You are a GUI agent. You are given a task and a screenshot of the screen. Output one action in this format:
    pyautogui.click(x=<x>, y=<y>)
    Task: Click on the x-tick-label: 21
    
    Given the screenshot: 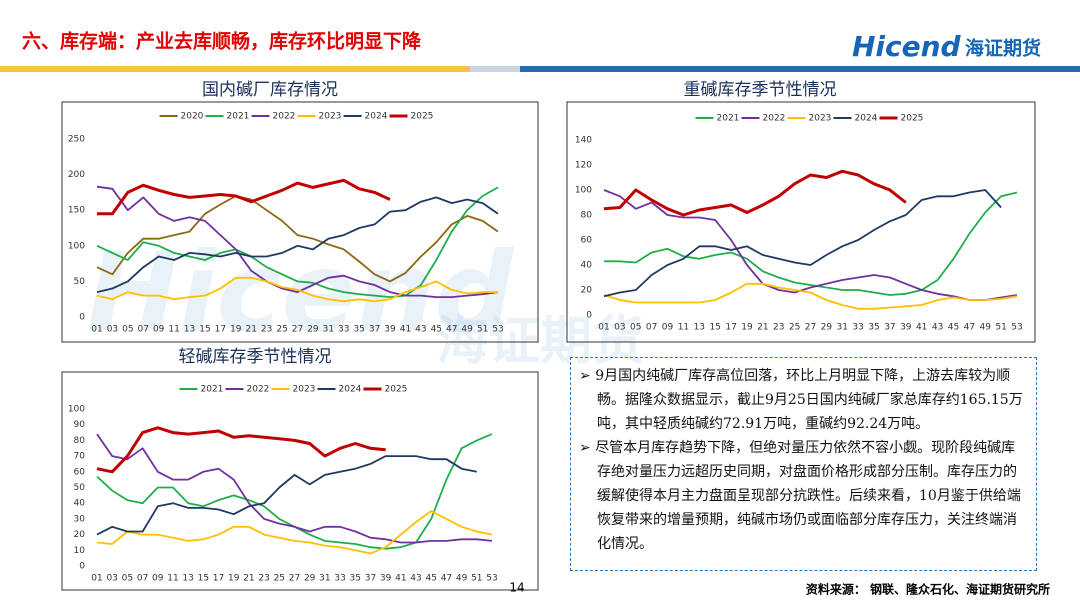 What is the action you would take?
    pyautogui.click(x=248, y=579)
    